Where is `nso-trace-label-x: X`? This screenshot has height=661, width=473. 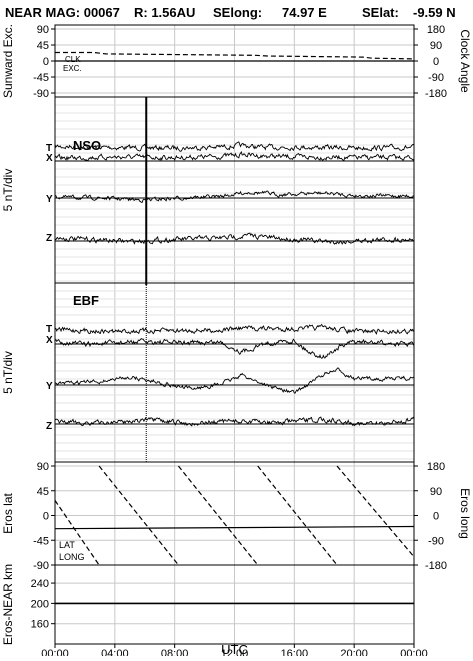
nso-trace-label-x: X is located at coordinates (49, 158).